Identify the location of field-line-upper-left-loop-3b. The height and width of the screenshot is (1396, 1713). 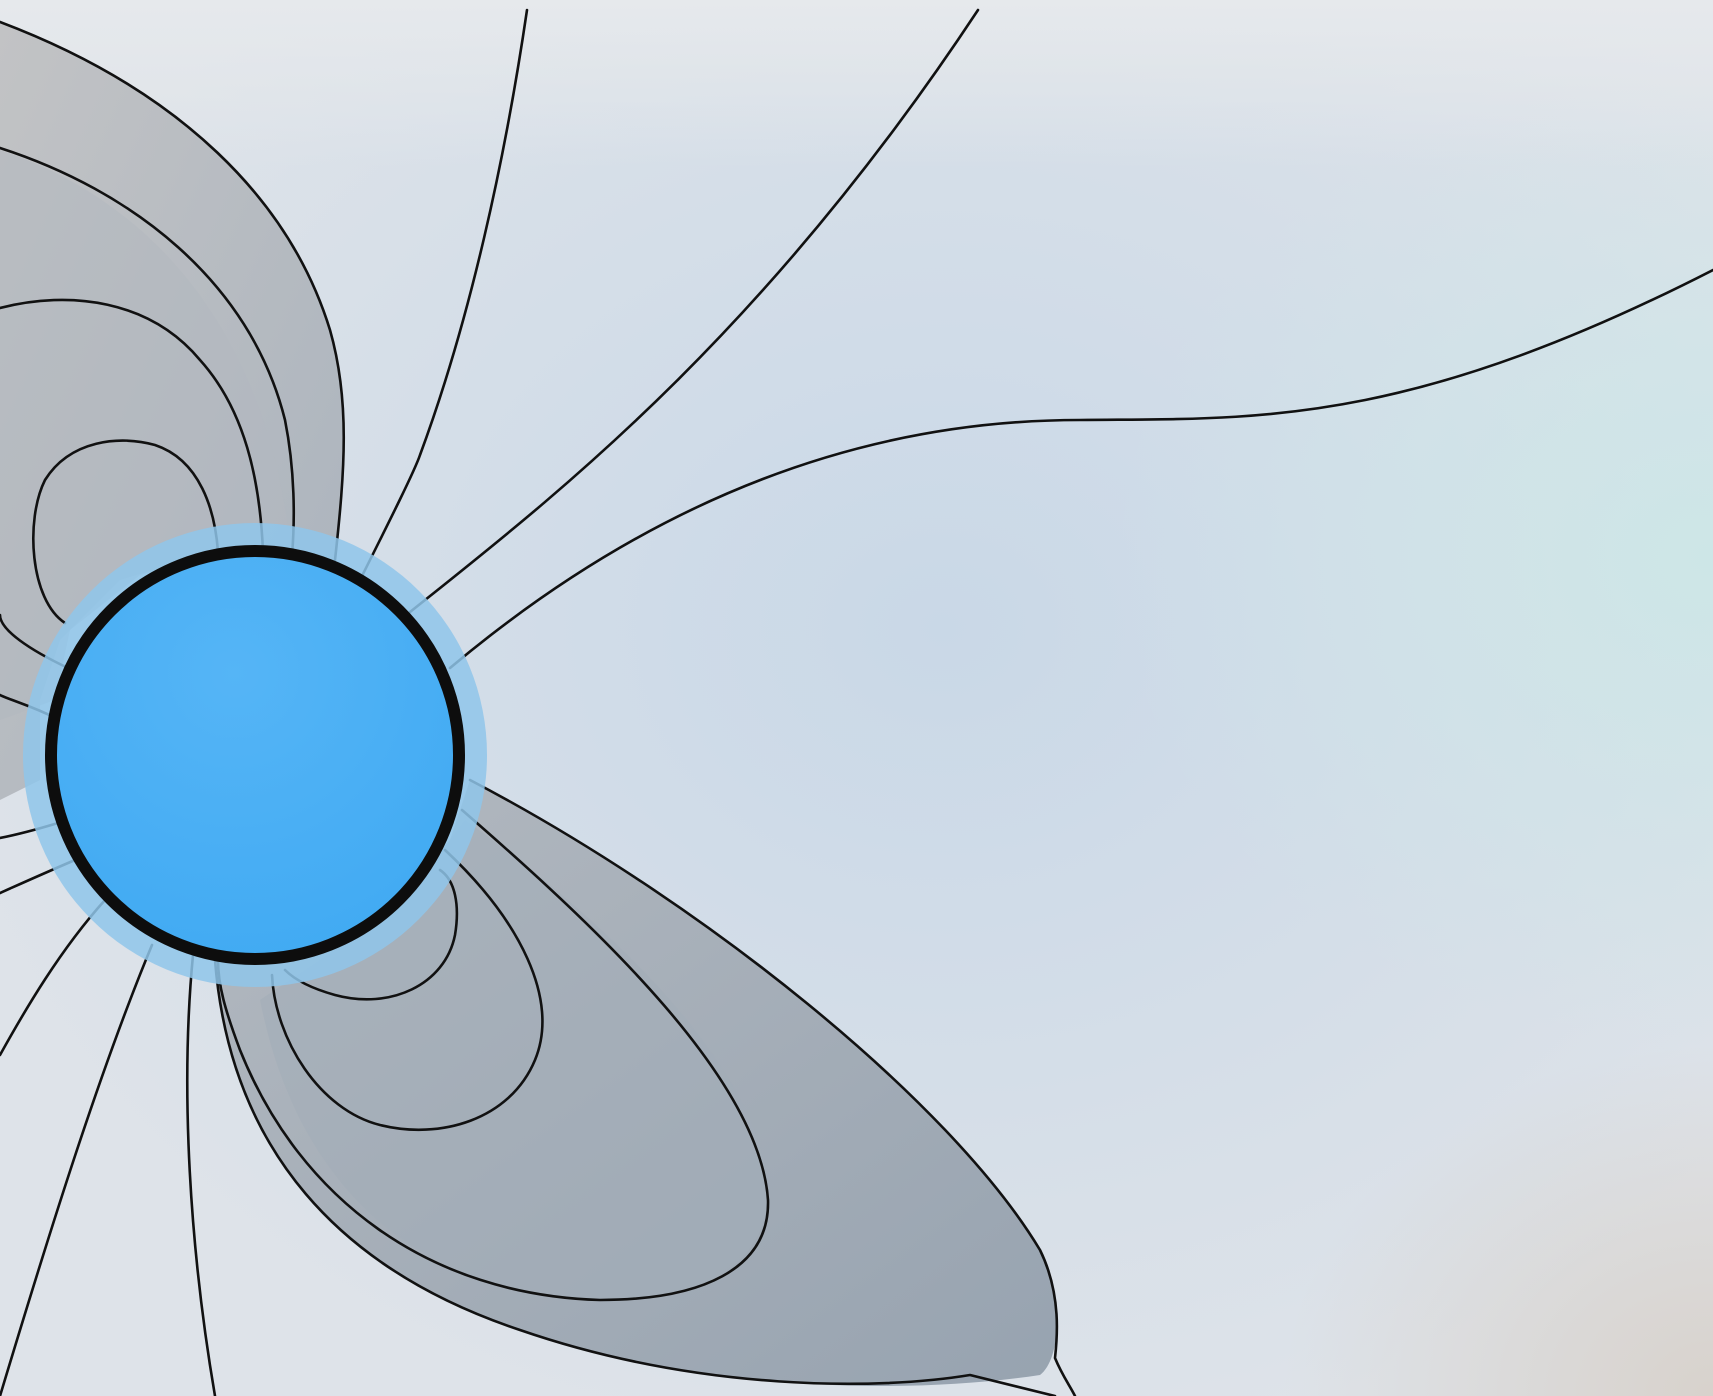
(148, 351).